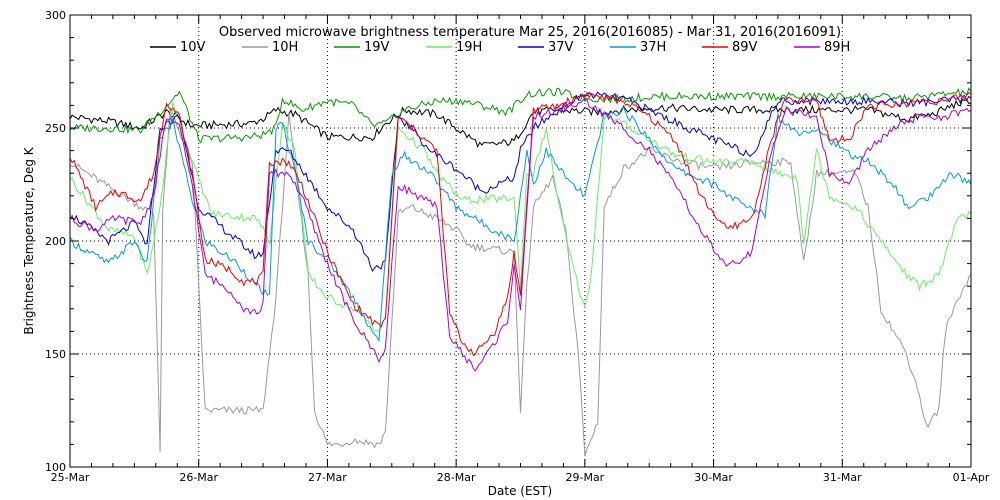 This screenshot has width=1000, height=500. Describe the element at coordinates (55, 467) in the screenshot. I see `y-tick-label: 100` at that location.